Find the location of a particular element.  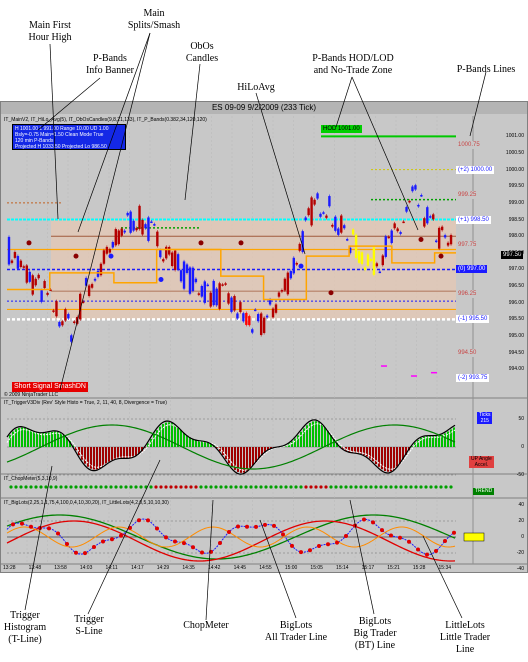

time-axis-label: 15:34 is located at coordinates (445, 568).